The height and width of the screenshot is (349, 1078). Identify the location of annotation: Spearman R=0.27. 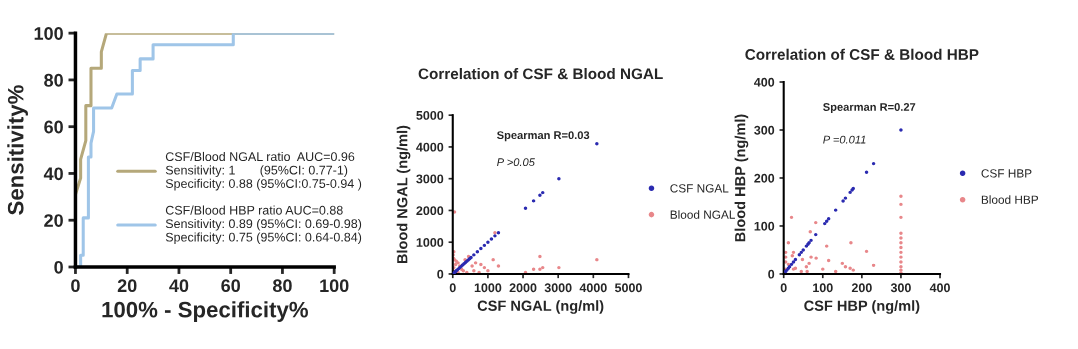
(869, 108).